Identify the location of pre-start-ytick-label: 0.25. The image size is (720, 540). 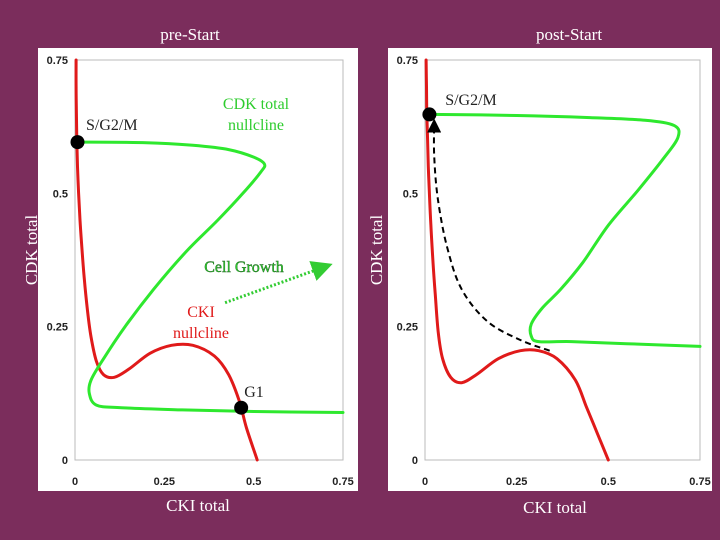
(57, 328).